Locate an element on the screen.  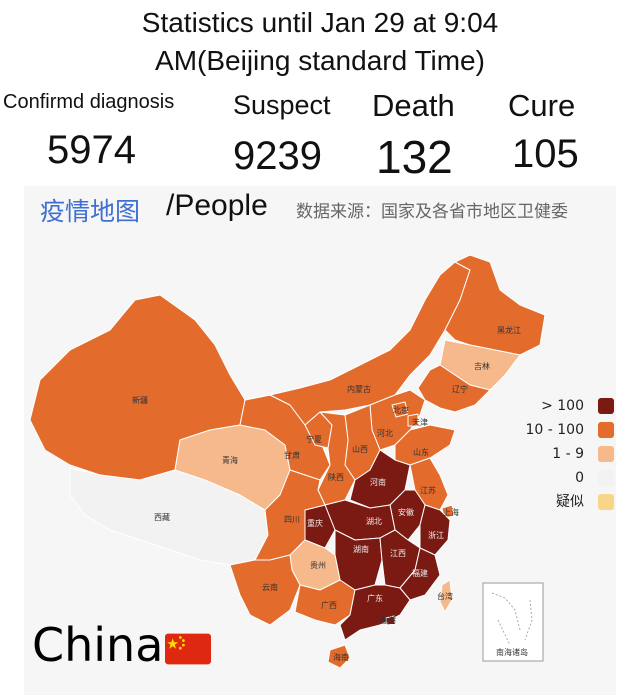
legend-label: 1 - 9 is located at coordinates (568, 454).